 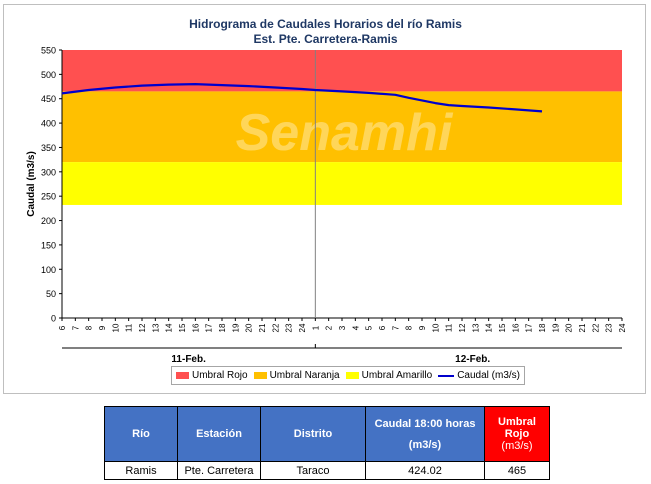 I want to click on legend-label: Caudal (m3/s), so click(x=488, y=375).